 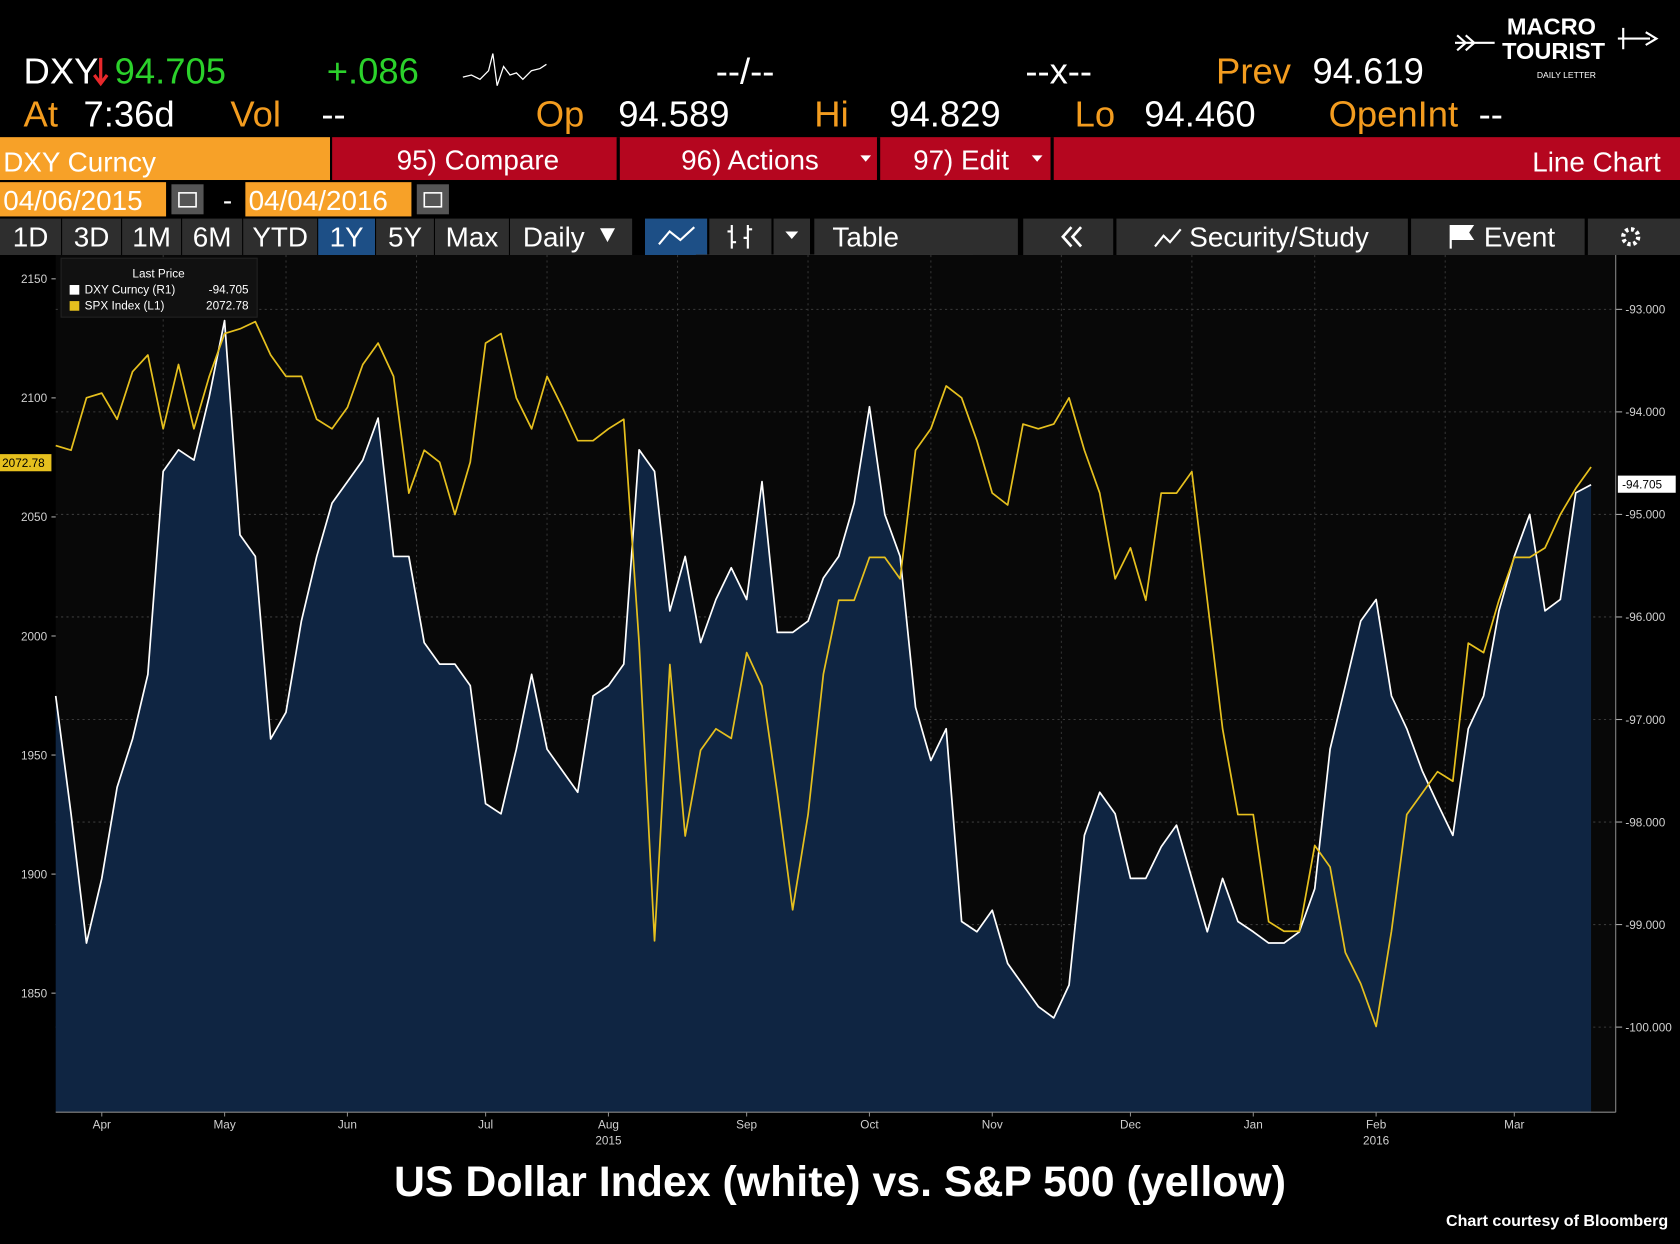 What do you see at coordinates (992, 1124) in the screenshot?
I see `x-tick-label: Nov` at bounding box center [992, 1124].